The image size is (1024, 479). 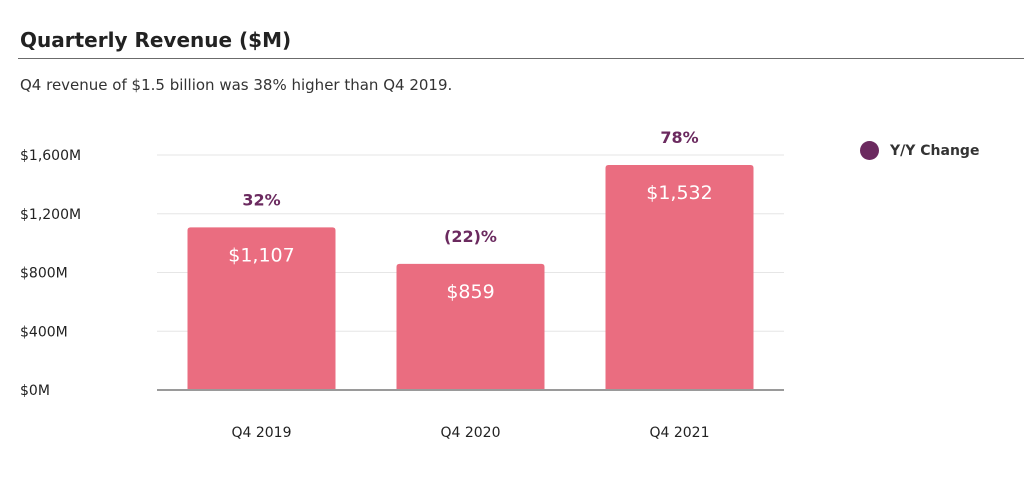 I want to click on chart-title: Quarterly Revenue ($M), so click(x=156, y=40).